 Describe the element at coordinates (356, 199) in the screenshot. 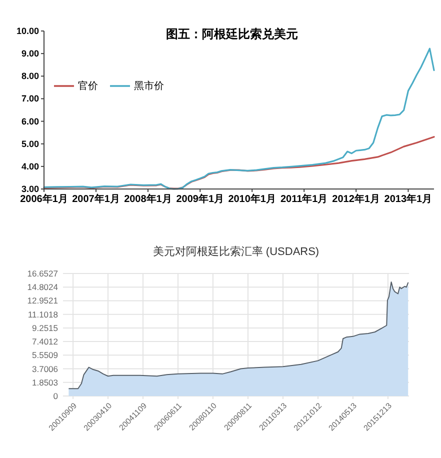

I see `x-tick-label: 2012年1月` at that location.